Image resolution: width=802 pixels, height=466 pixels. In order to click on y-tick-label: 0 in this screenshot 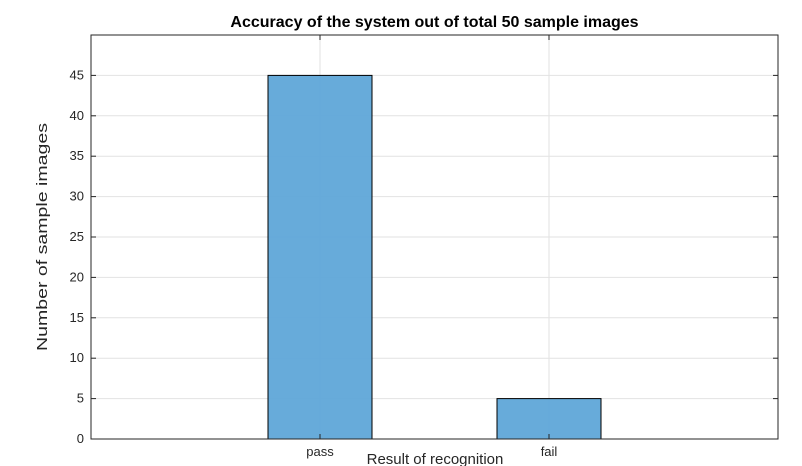, I will do `click(80, 438)`.